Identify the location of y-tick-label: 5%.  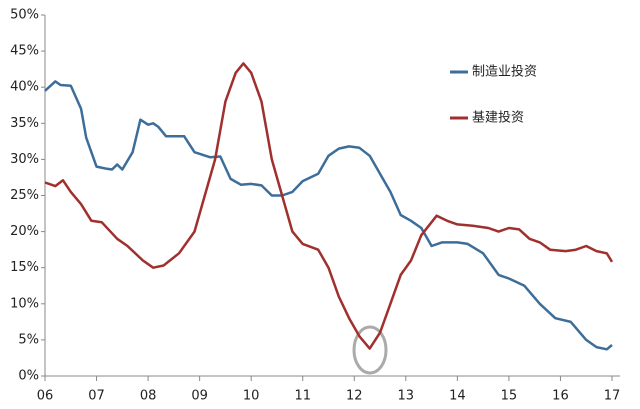
(28, 339).